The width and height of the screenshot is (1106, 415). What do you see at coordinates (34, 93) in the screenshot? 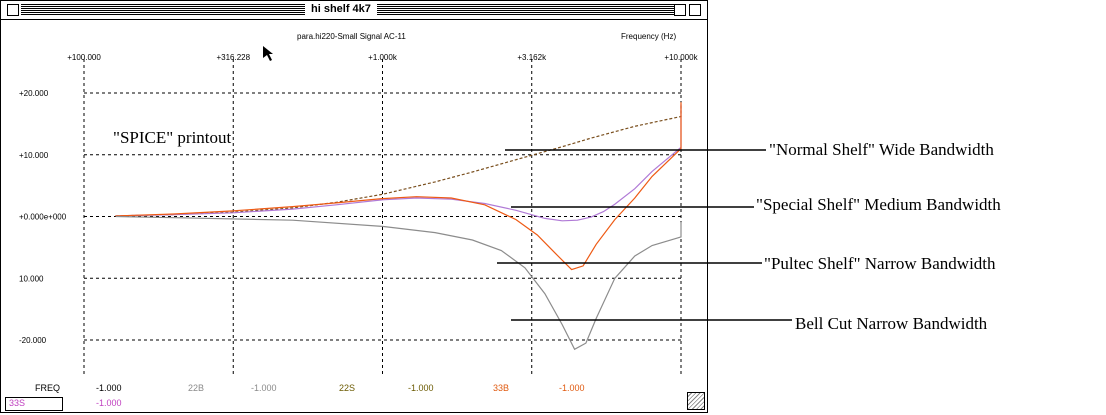
I see `y-tick-label: +20.000` at bounding box center [34, 93].